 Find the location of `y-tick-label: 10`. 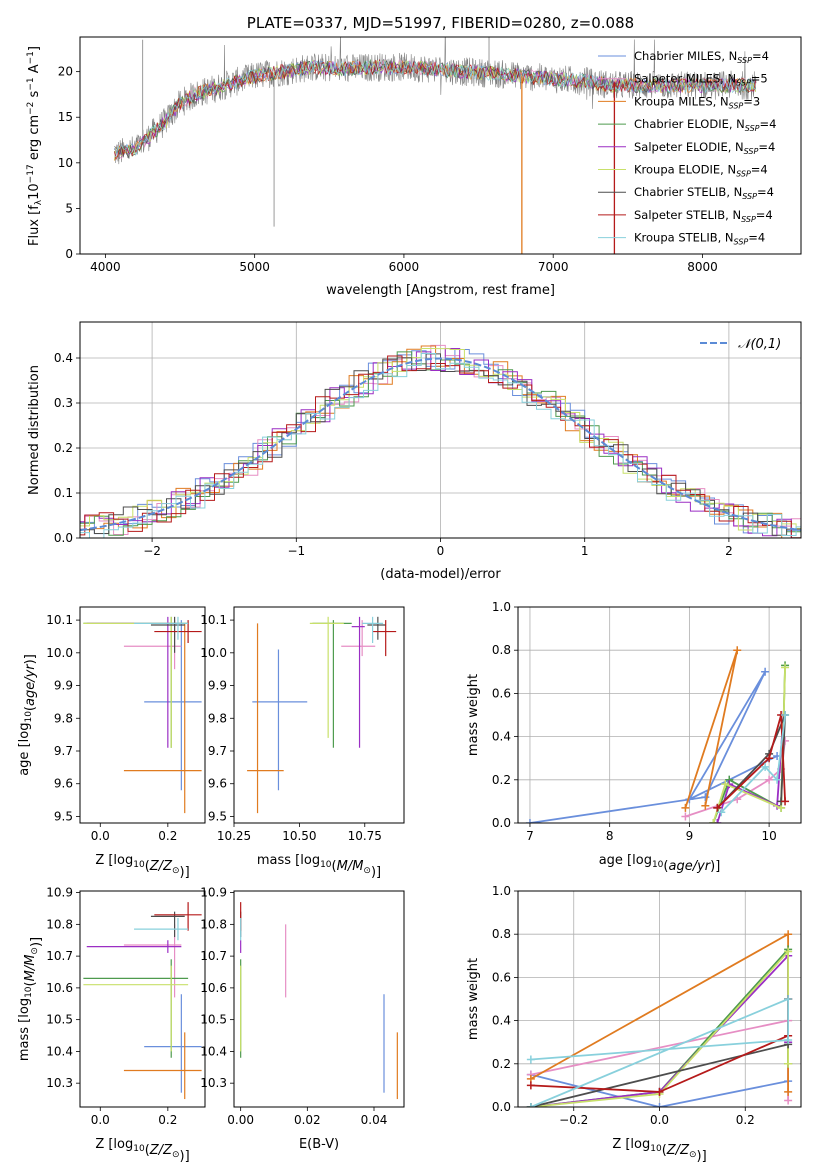

y-tick-label: 10 is located at coordinates (65, 163).